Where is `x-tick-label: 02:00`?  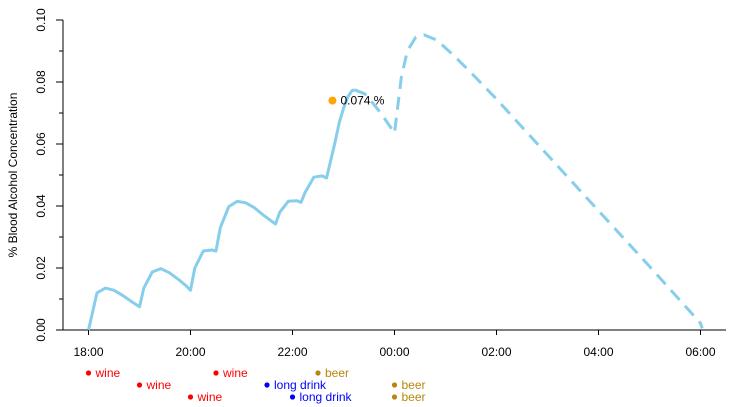 x-tick-label: 02:00 is located at coordinates (496, 352).